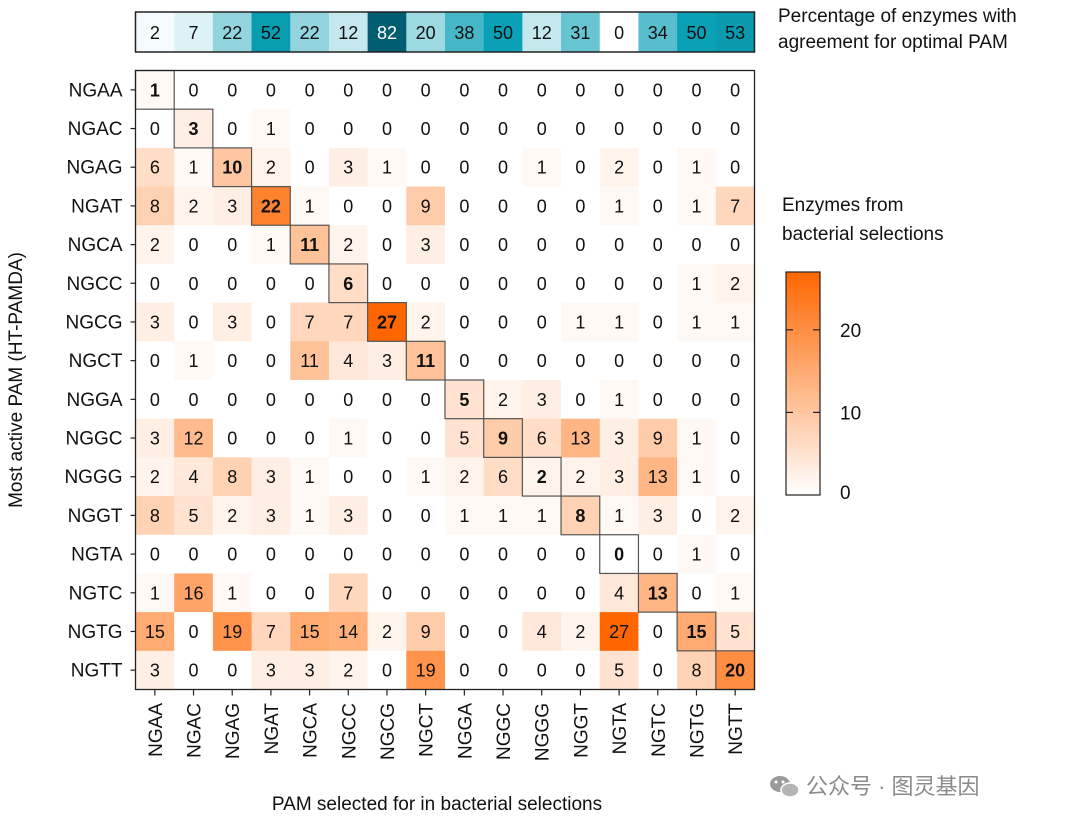 This screenshot has width=1080, height=820. What do you see at coordinates (156, 730) in the screenshot?
I see `x-tick-label: NGAA` at bounding box center [156, 730].